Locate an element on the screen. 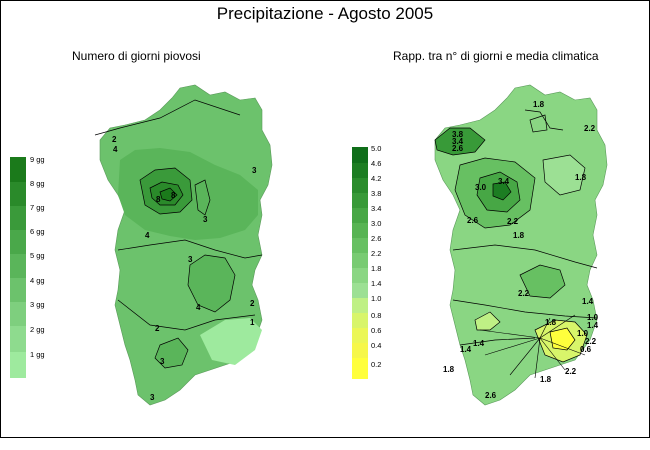 The image size is (650, 450). legend-label: 0.4 is located at coordinates (376, 345).